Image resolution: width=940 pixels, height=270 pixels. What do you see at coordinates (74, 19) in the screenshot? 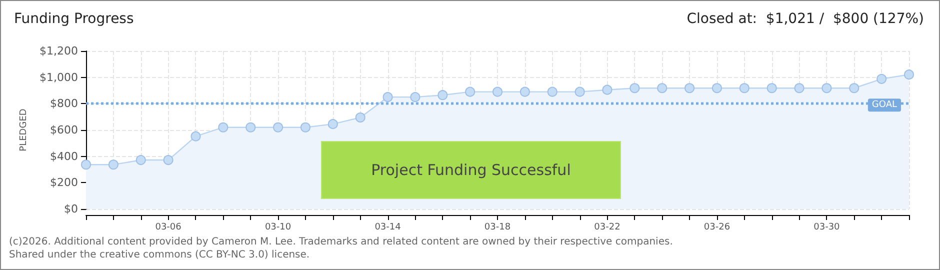
I see `chart-title: Funding Progress` at bounding box center [74, 19].